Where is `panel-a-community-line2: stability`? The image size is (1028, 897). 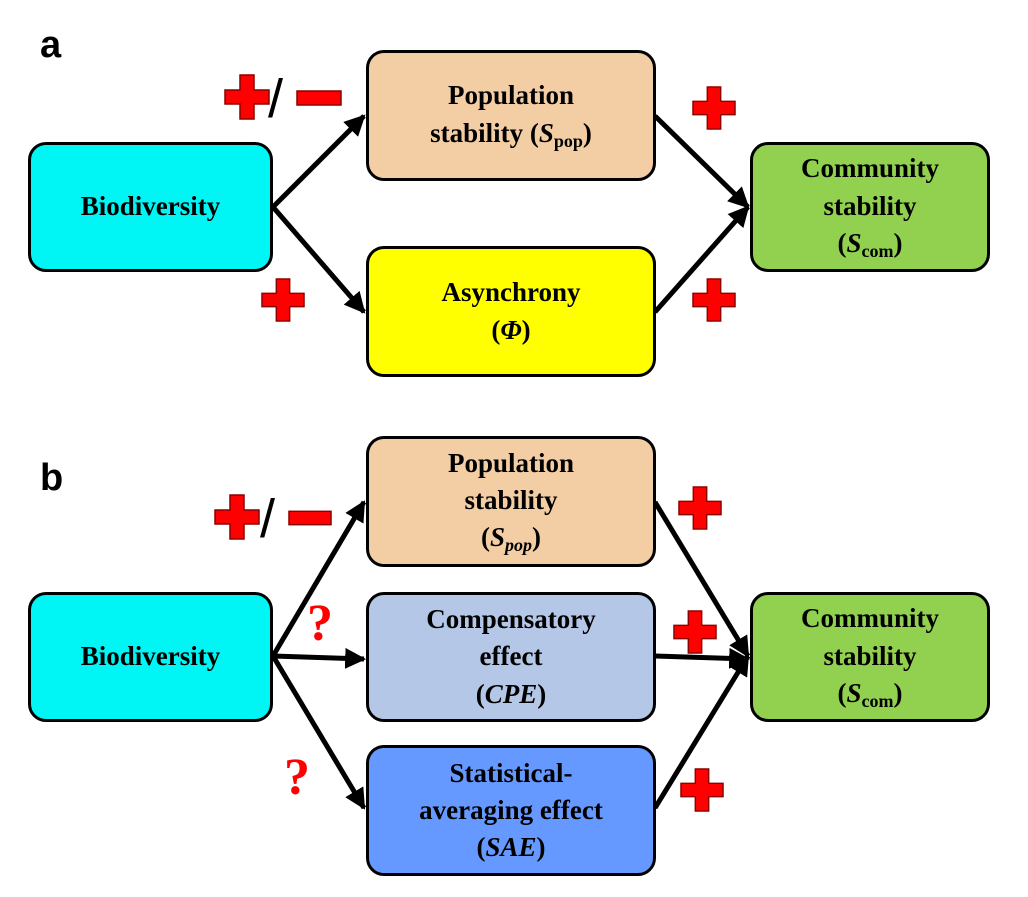
panel-a-community-line2: stability is located at coordinates (870, 205).